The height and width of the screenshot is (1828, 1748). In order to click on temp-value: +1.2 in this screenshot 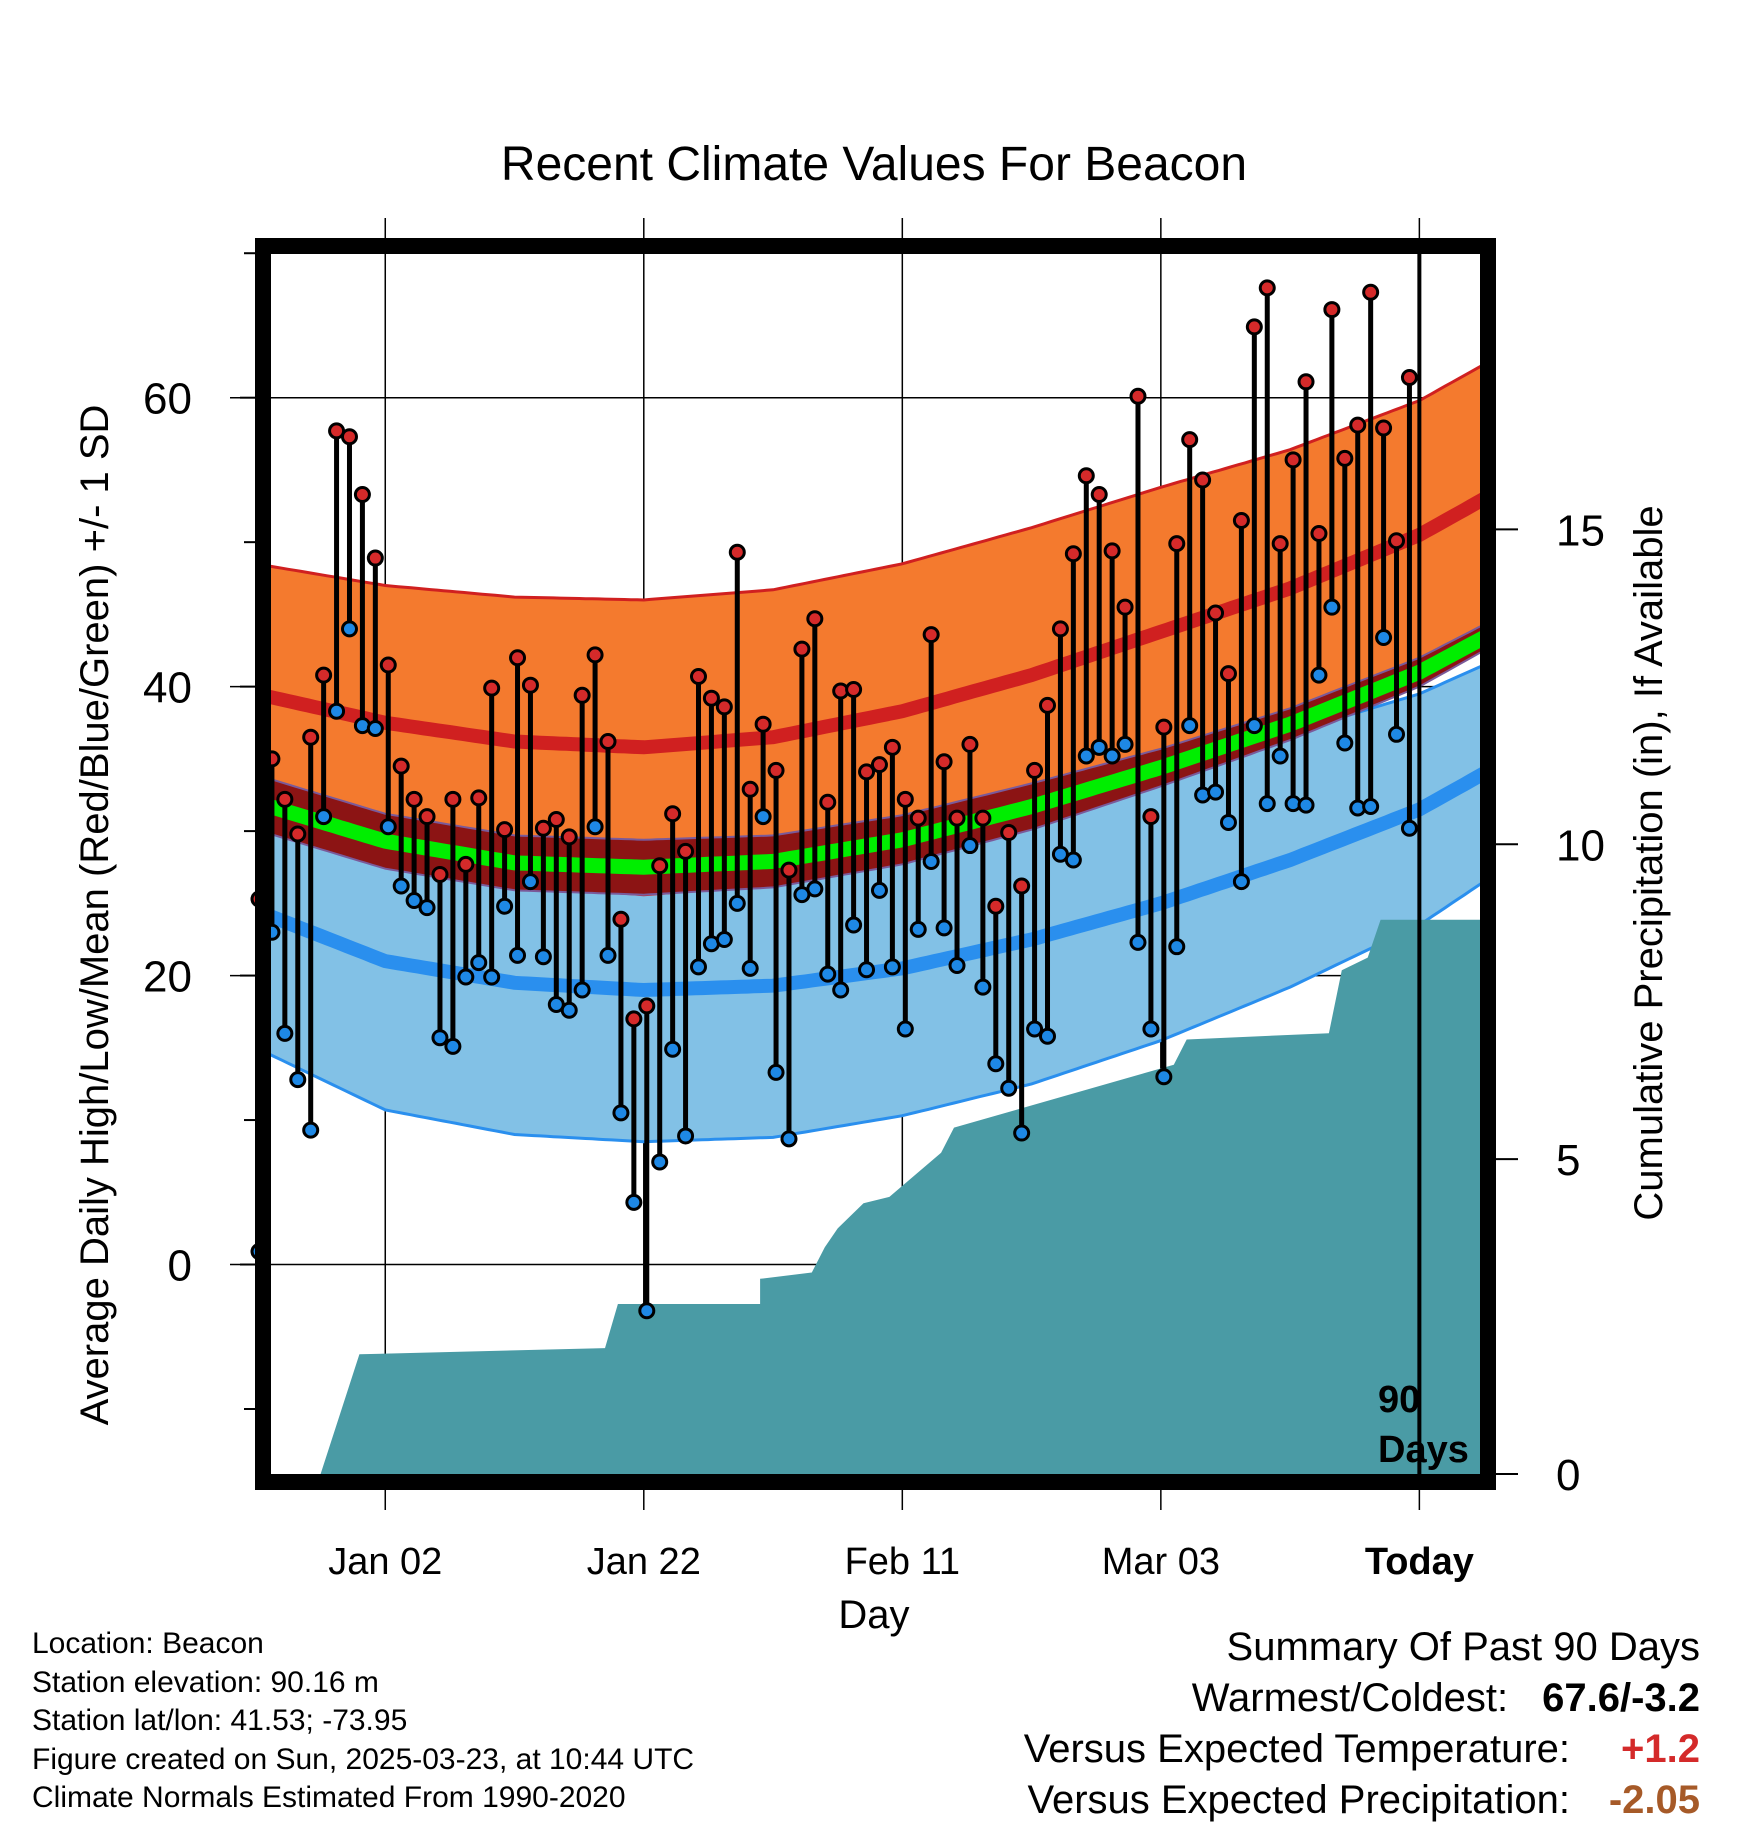, I will do `click(1660, 1749)`.